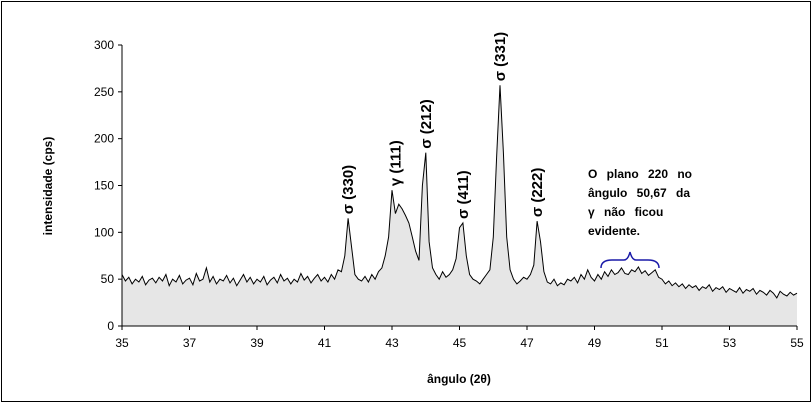 The image size is (812, 408). I want to click on x-tick-label: 49, so click(595, 343).